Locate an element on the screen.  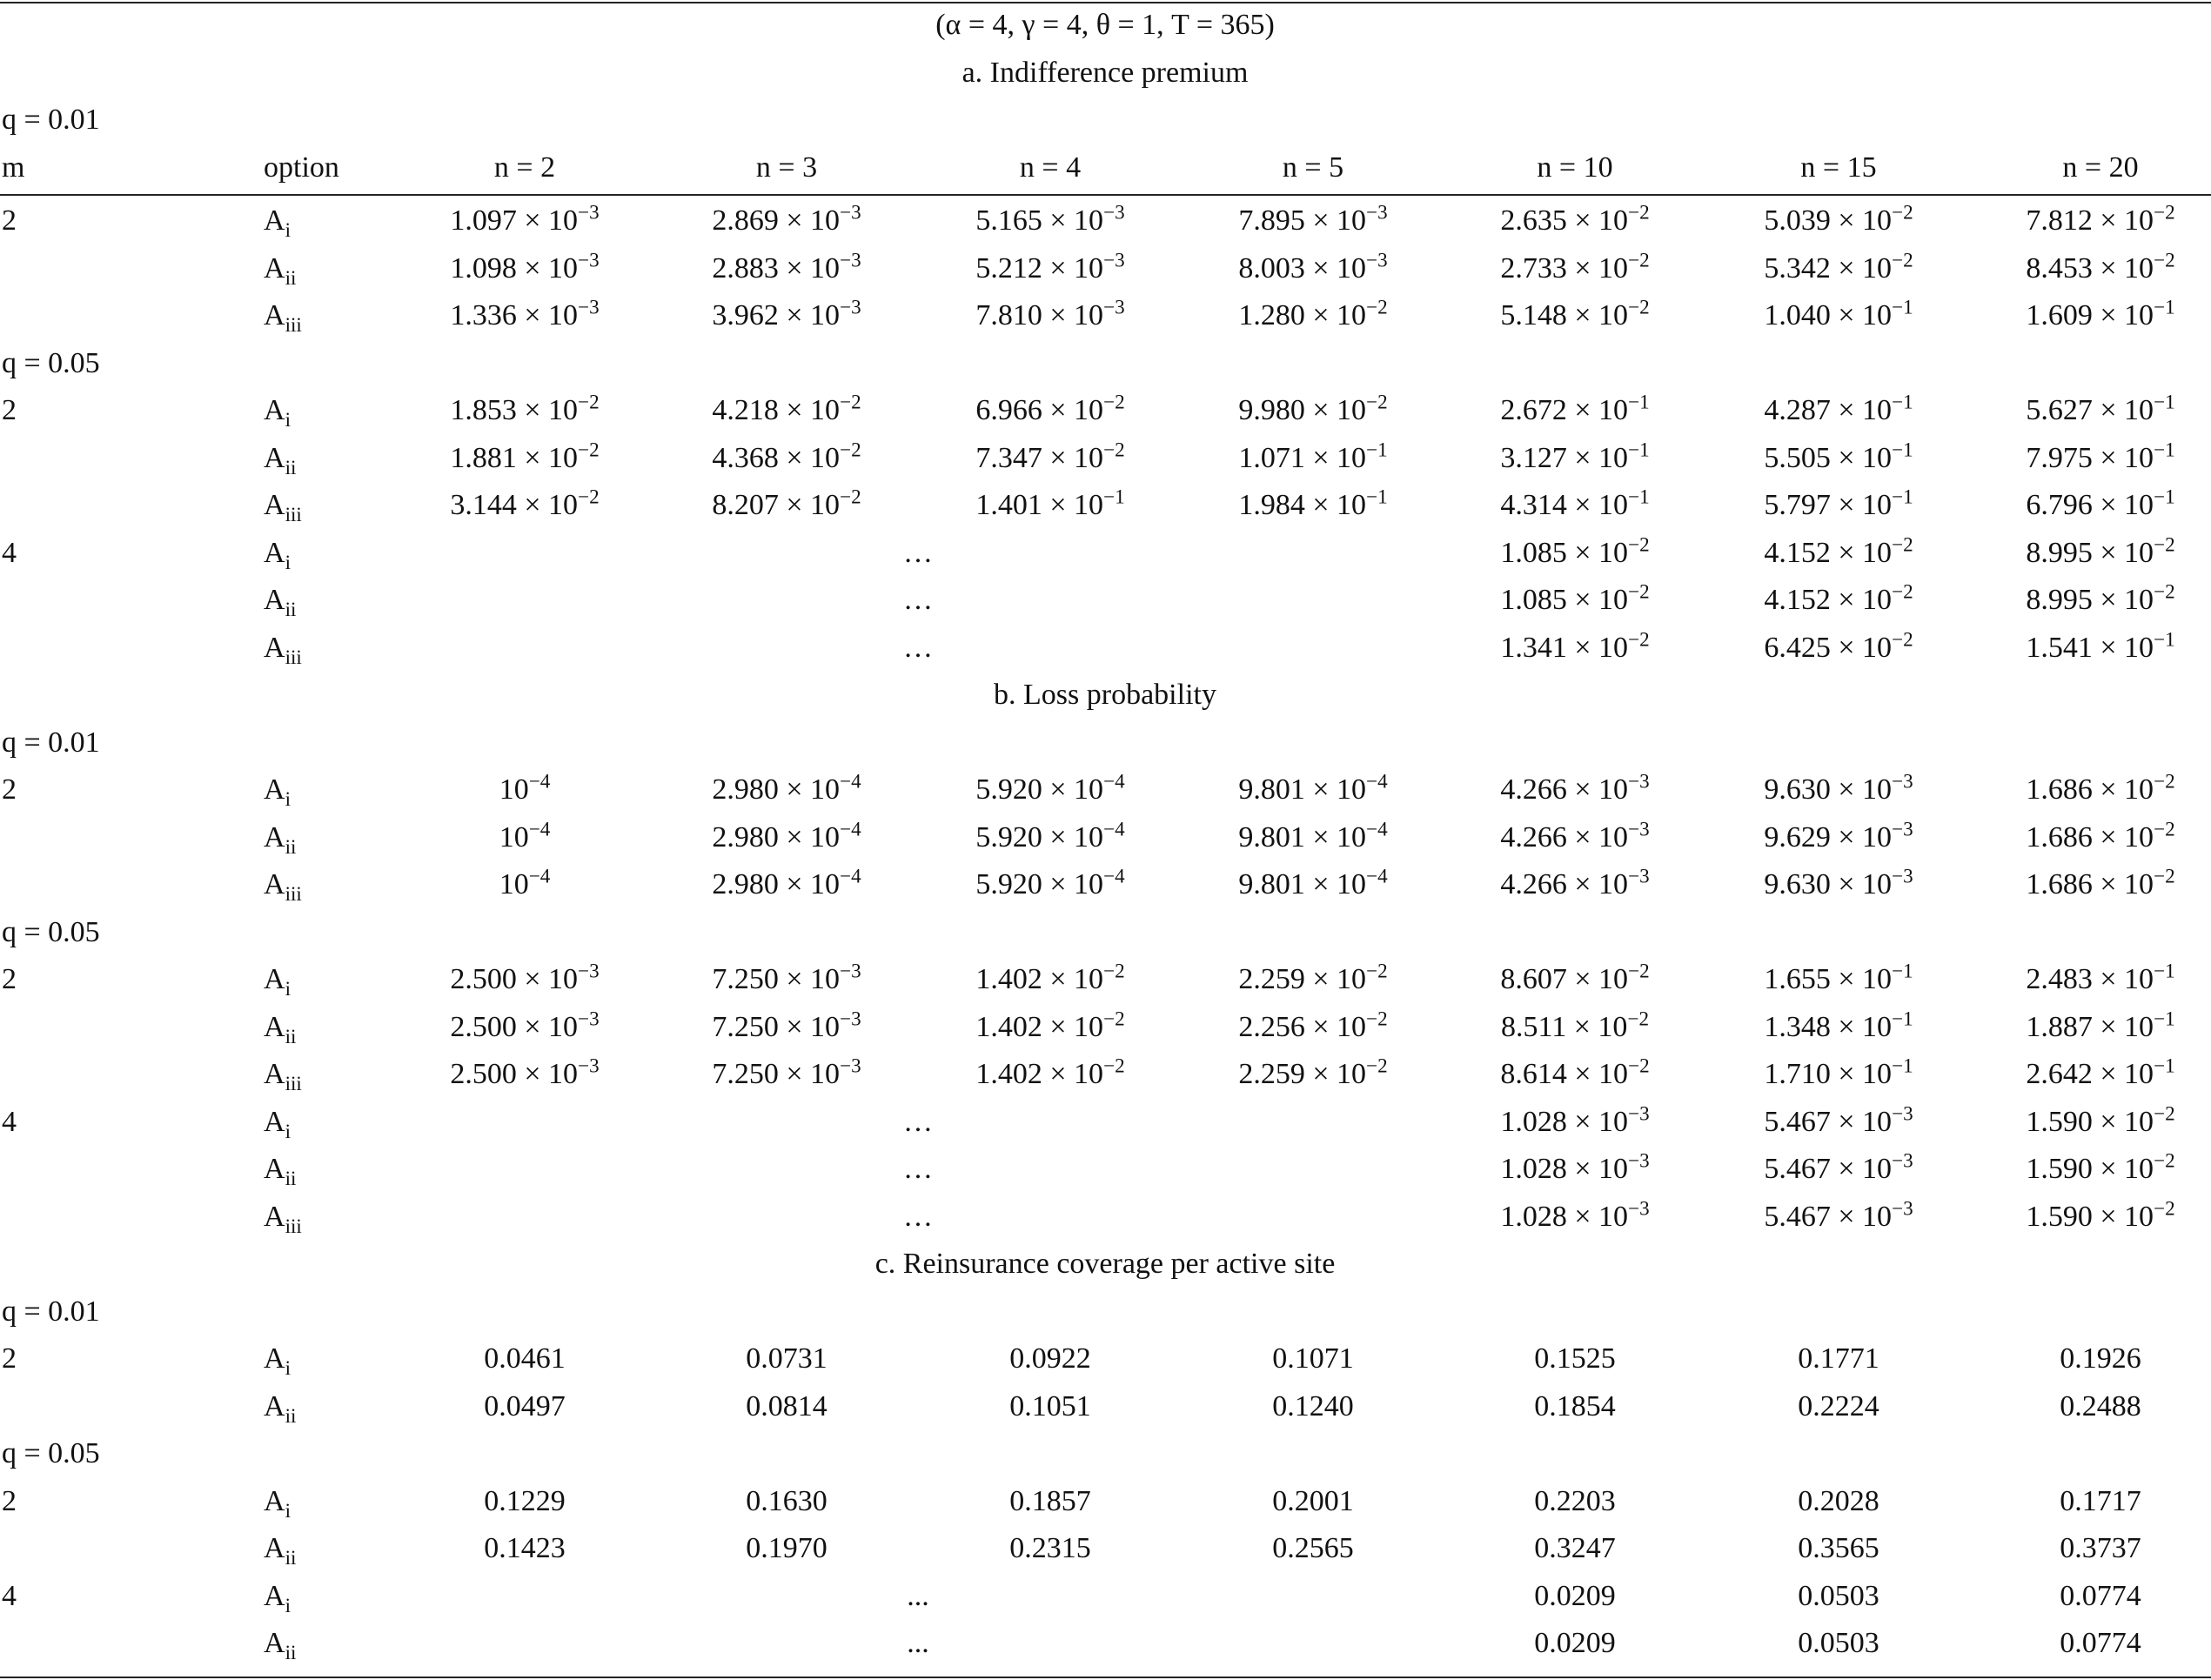
cell: 0.2224 is located at coordinates (1838, 1405).